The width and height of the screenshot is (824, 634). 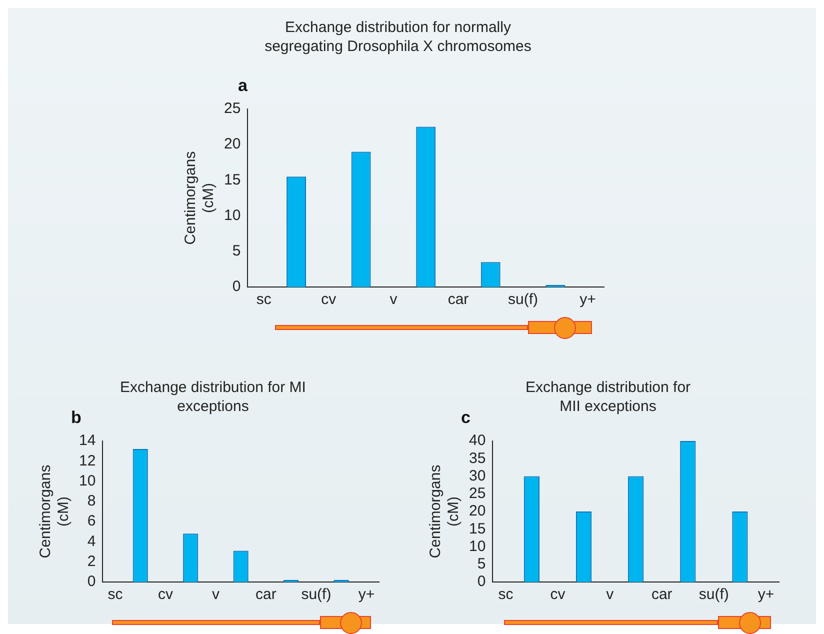 What do you see at coordinates (465, 418) in the screenshot?
I see `text: c` at bounding box center [465, 418].